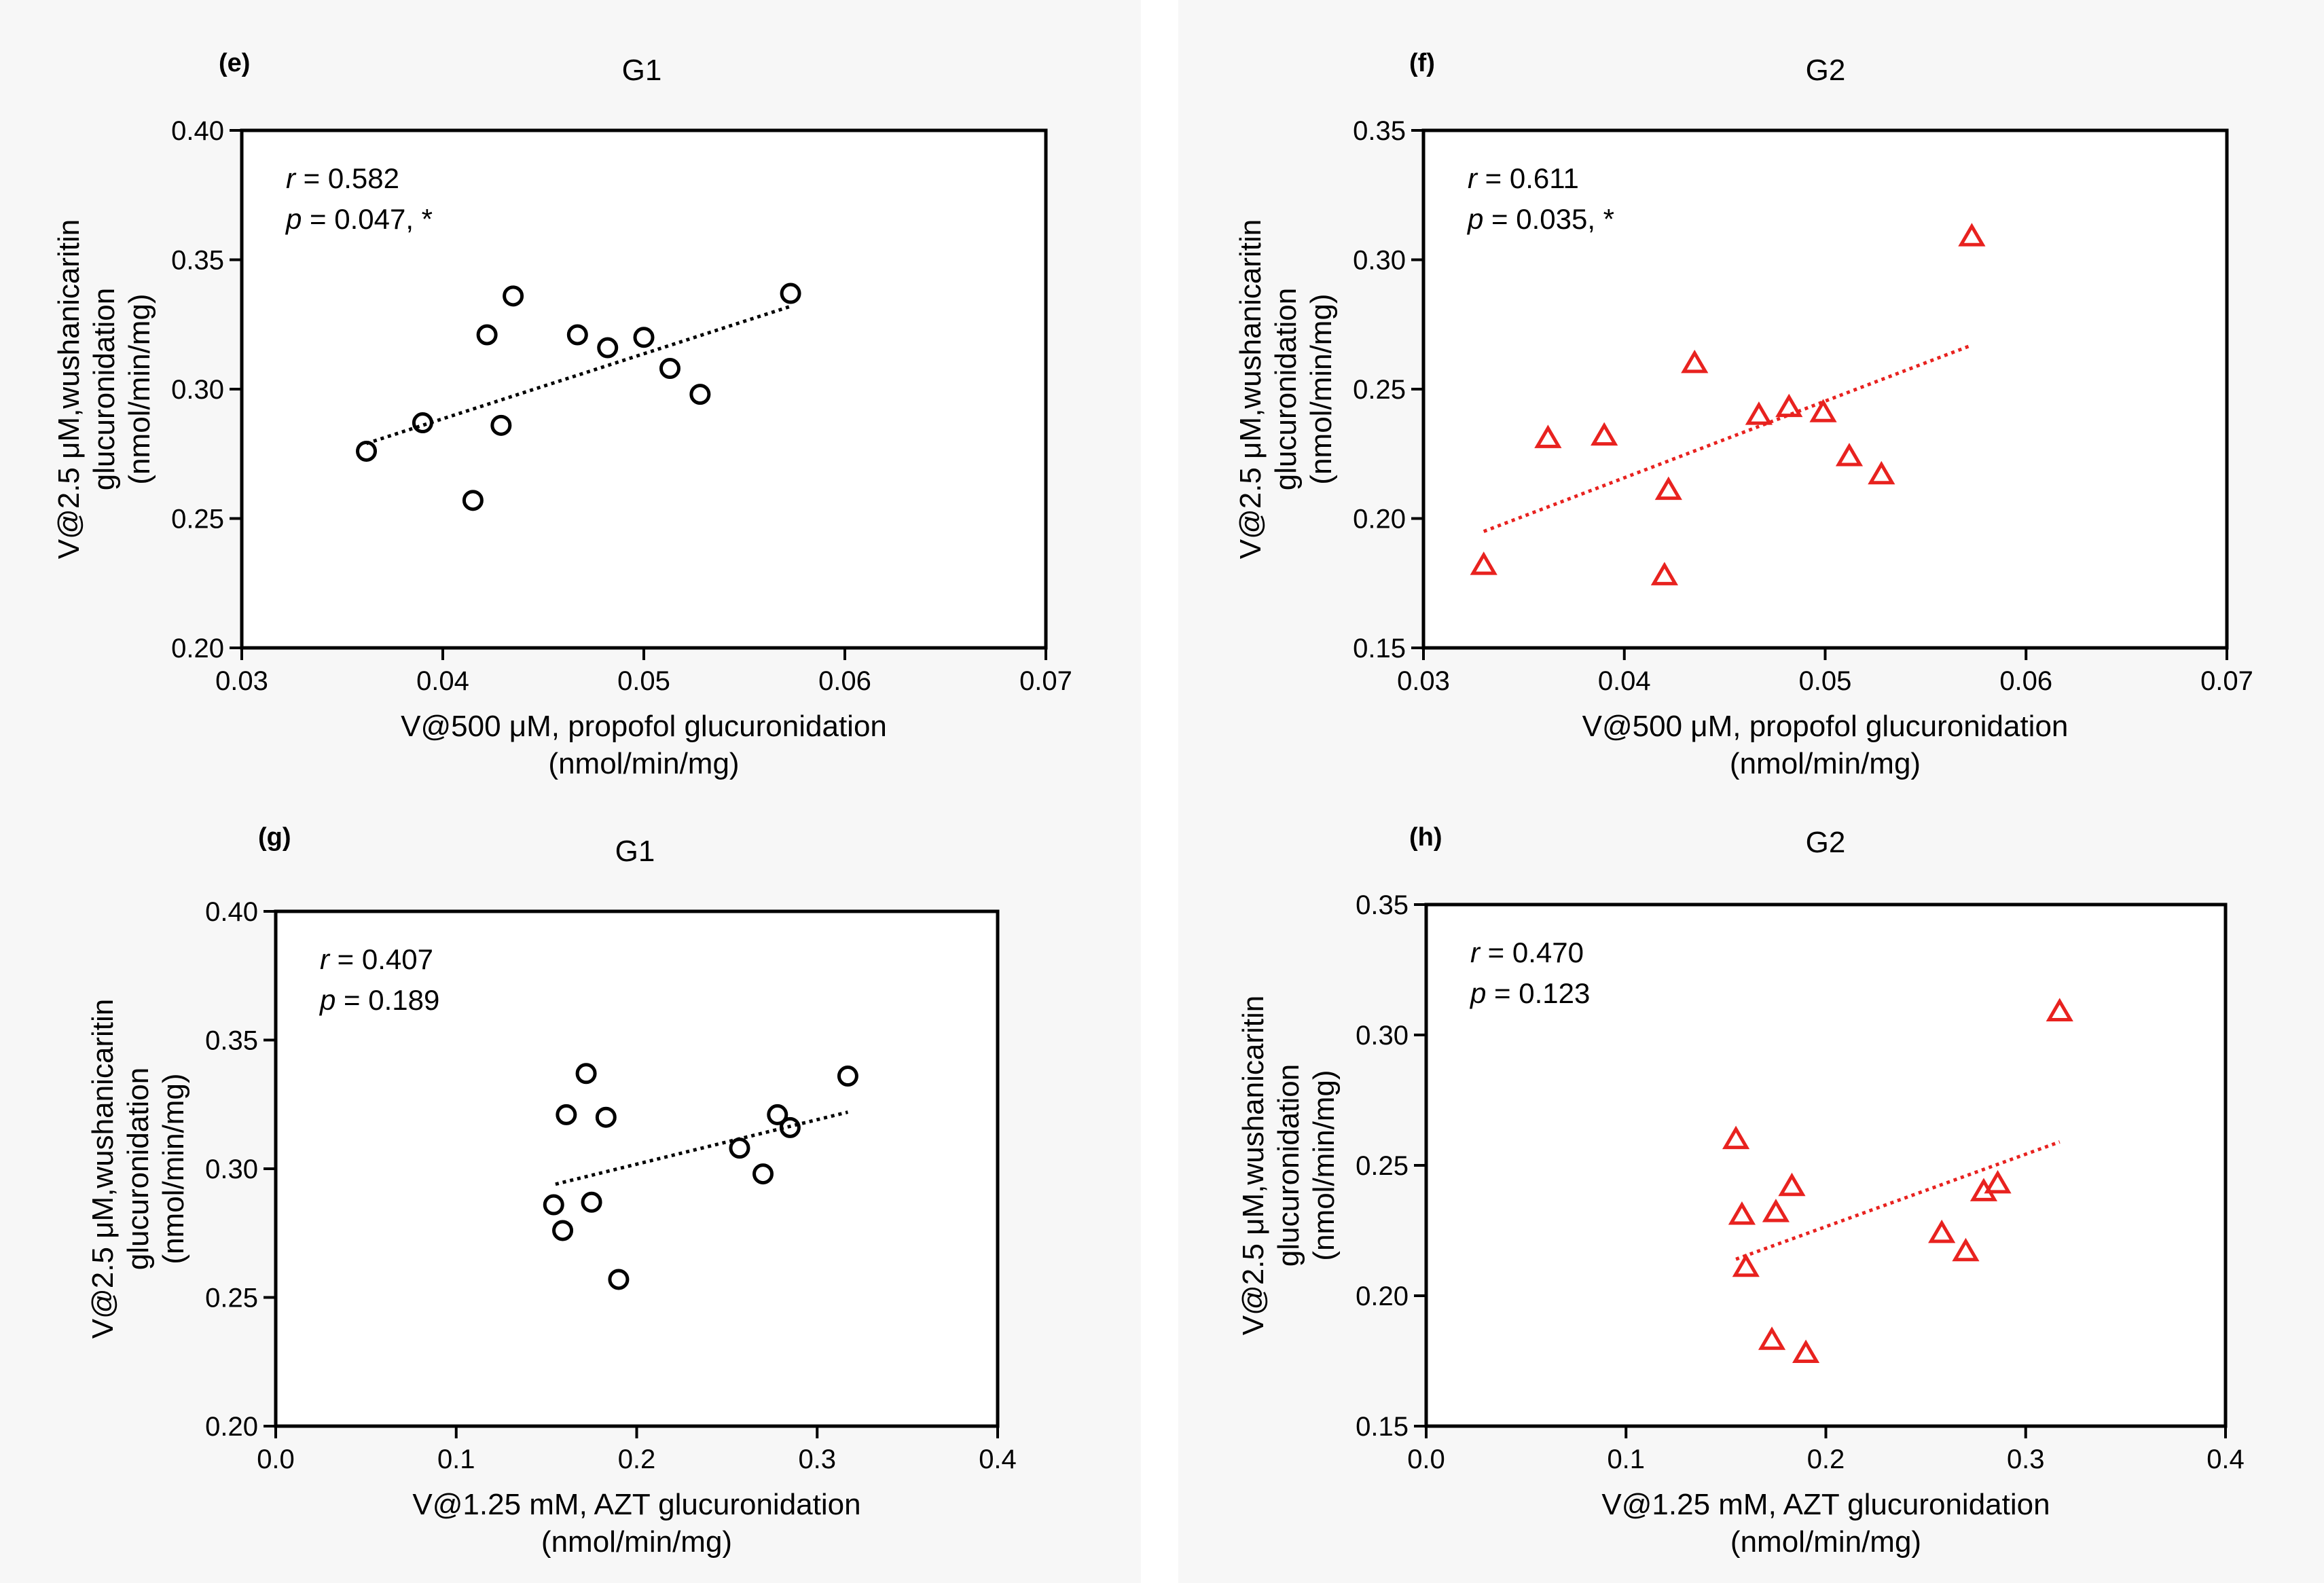  Describe the element at coordinates (274, 838) in the screenshot. I see `panel-letter: (g)` at that location.